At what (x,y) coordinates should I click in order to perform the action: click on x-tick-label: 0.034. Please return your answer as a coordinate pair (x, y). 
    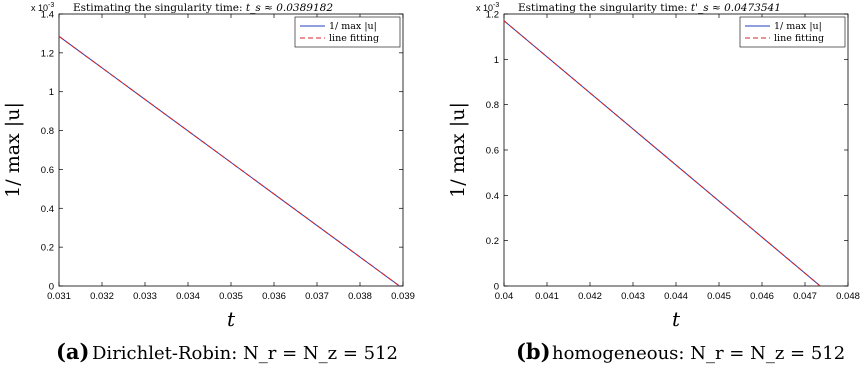
    Looking at the image, I should click on (188, 296).